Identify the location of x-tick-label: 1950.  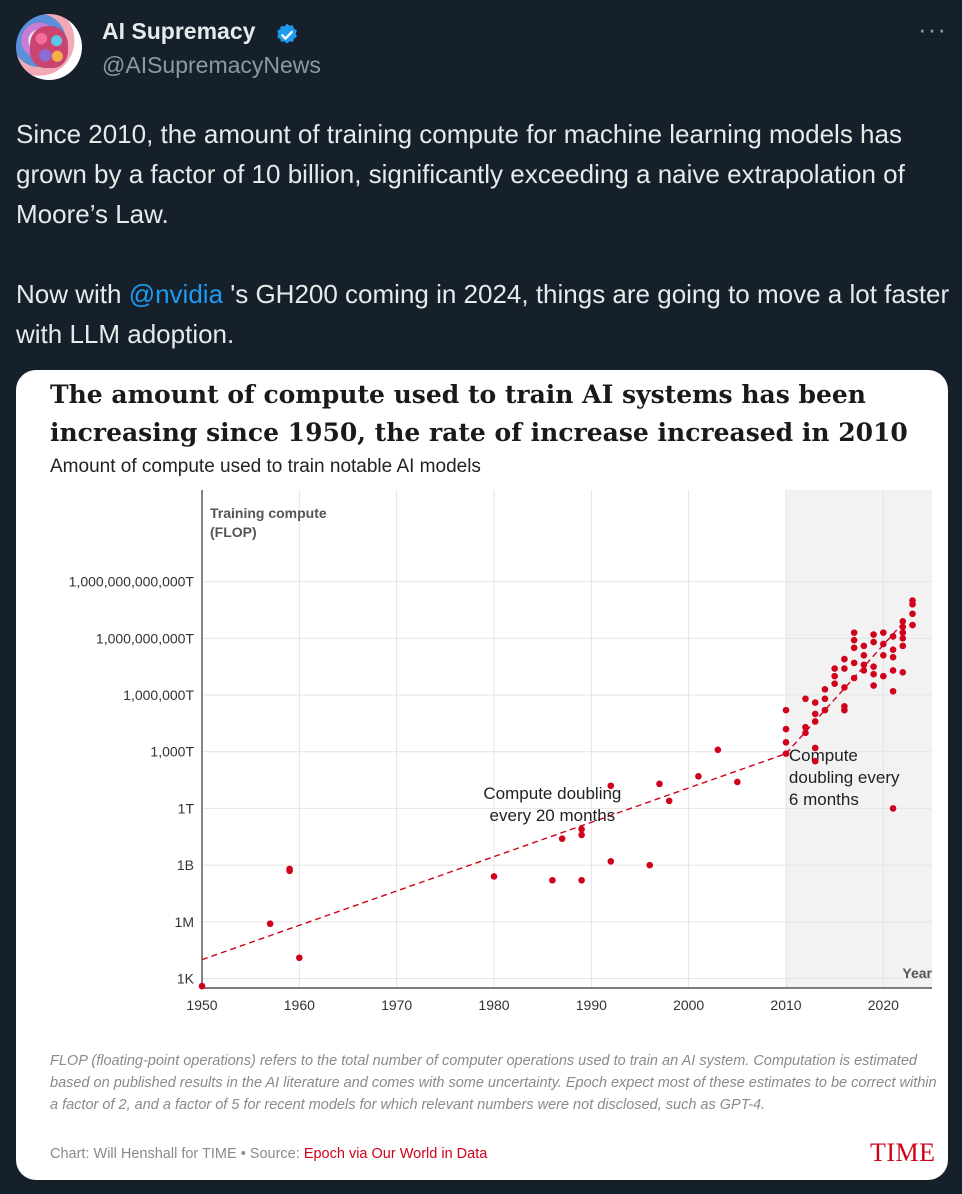
(201, 1005).